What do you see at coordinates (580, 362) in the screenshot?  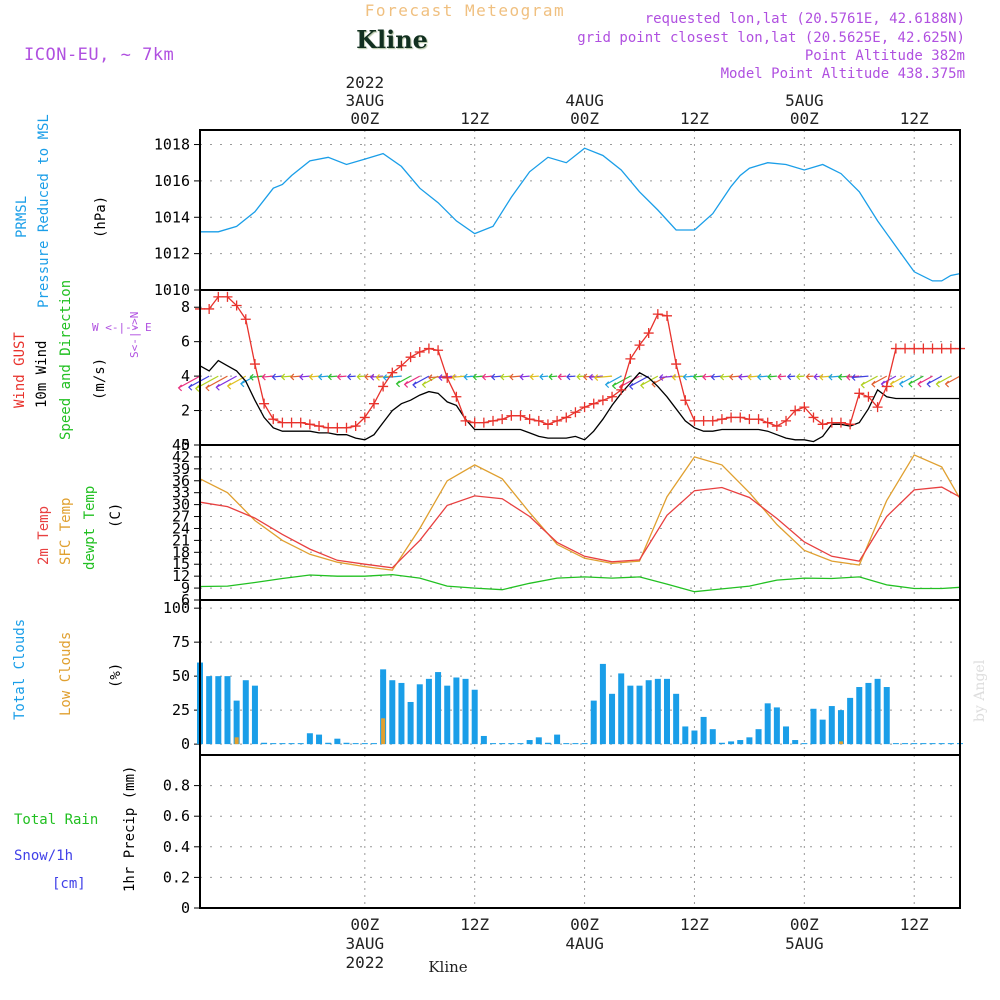 I see `wind-gust-line` at bounding box center [580, 362].